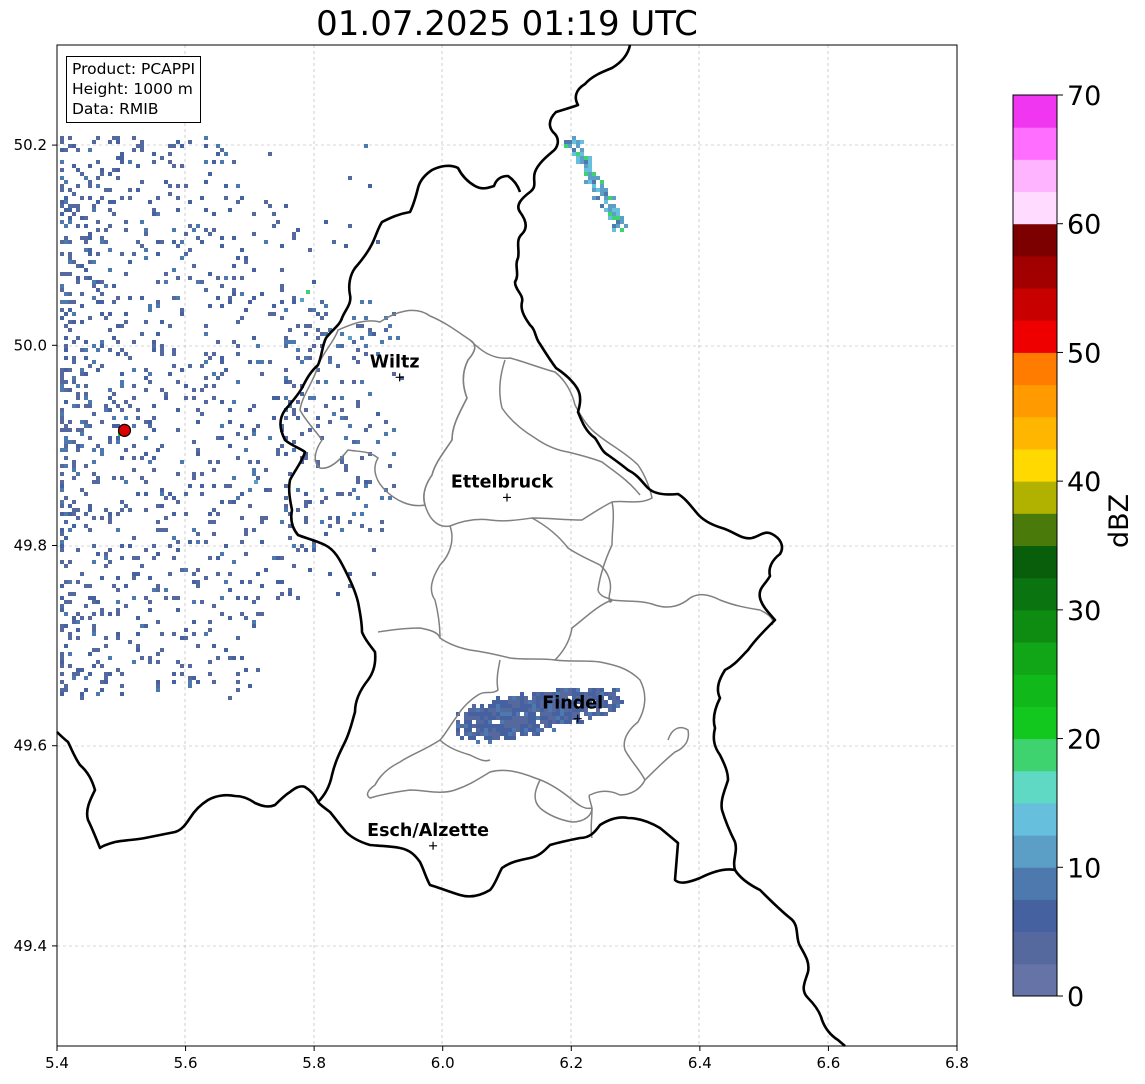 Image resolution: width=1145 pixels, height=1084 pixels. What do you see at coordinates (571, 1063) in the screenshot?
I see `x-tick-label: 6.2` at bounding box center [571, 1063].